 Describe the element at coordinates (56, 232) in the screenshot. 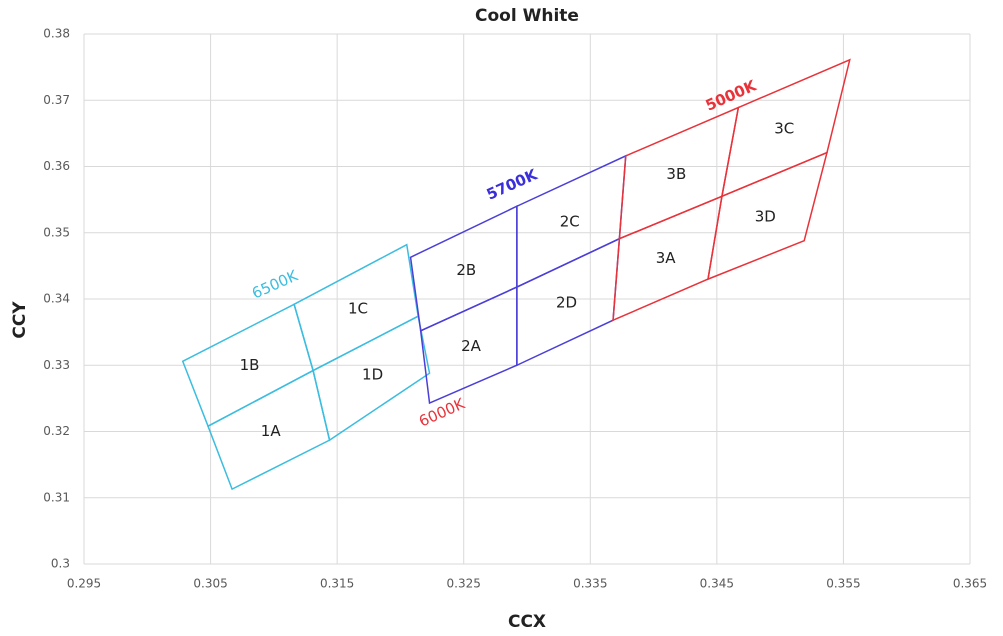

I see `y-tick-label: 0.35` at that location.